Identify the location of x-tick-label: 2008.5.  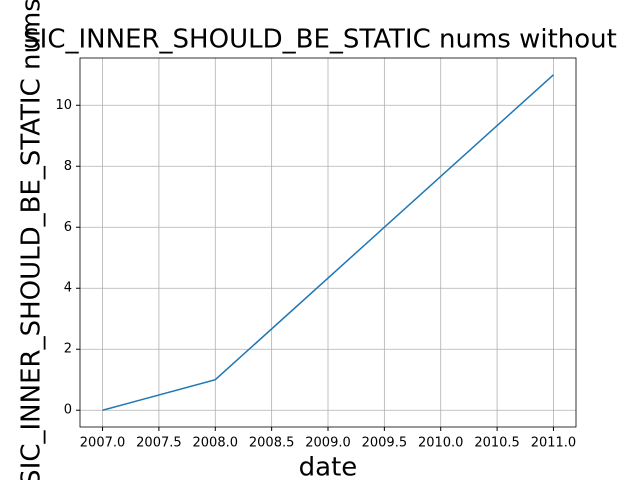
(272, 443).